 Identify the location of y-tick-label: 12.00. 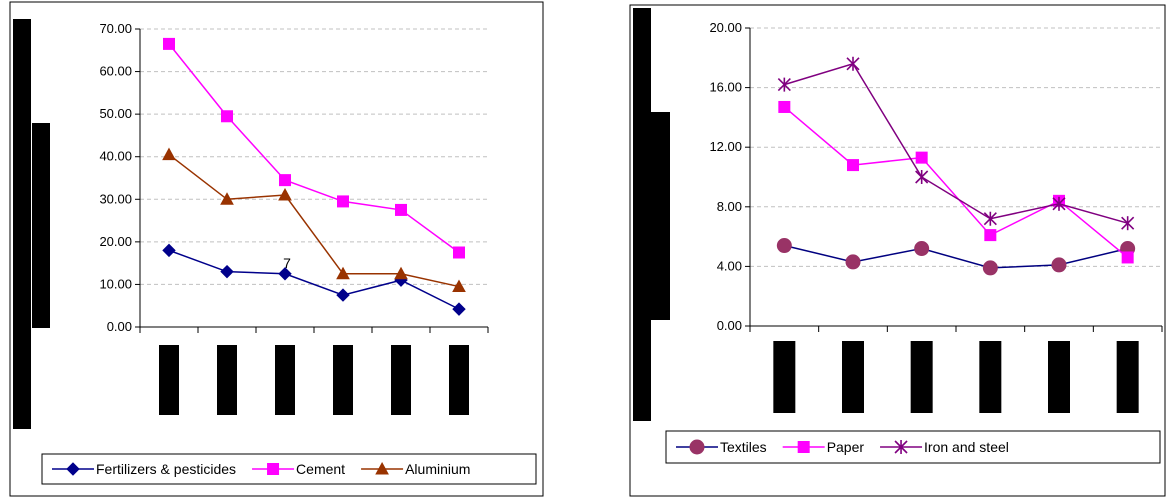
(725, 146).